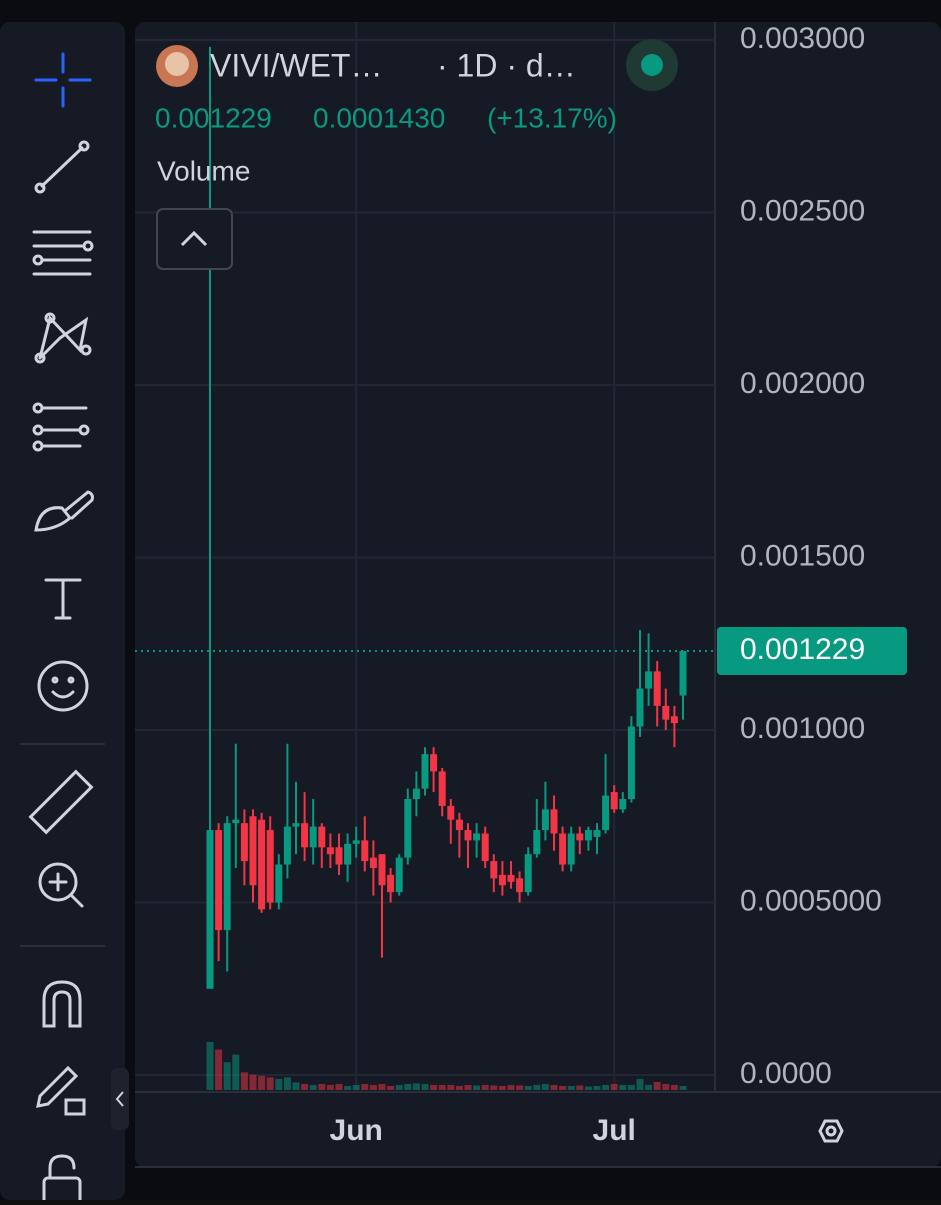 The image size is (941, 1205). What do you see at coordinates (194, 239) in the screenshot?
I see `collapse-button` at bounding box center [194, 239].